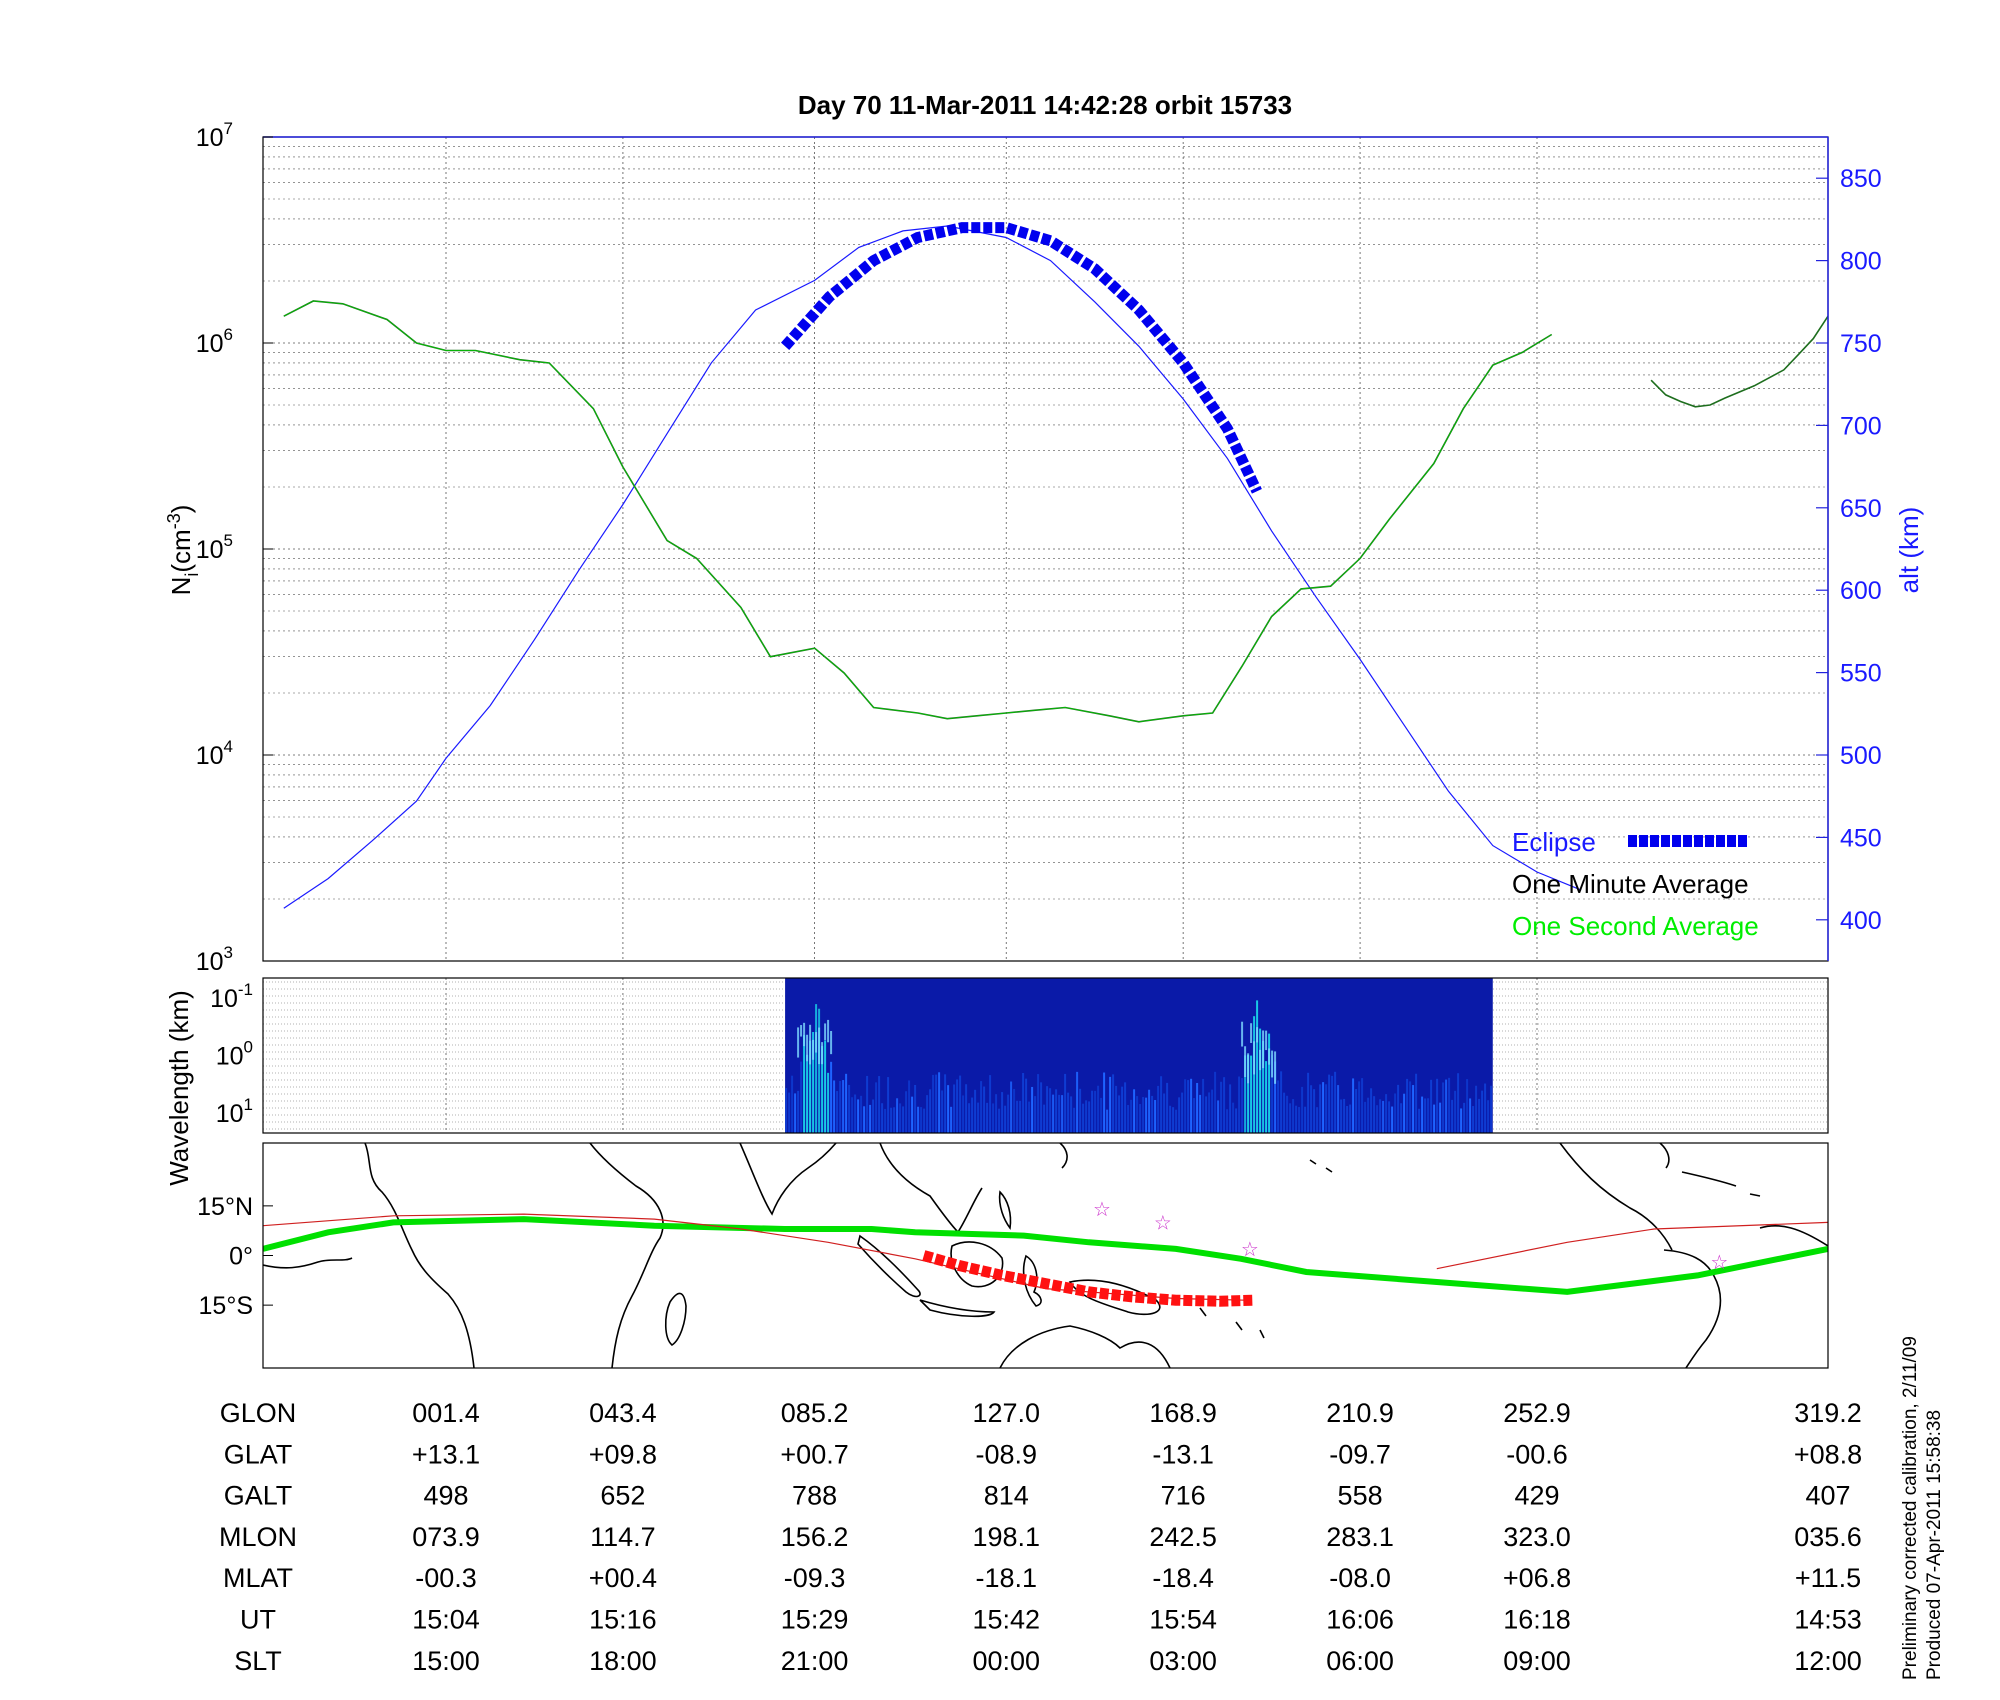 This screenshot has width=2000, height=1700. What do you see at coordinates (1828, 1413) in the screenshot?
I see `table-cell: 319.2` at bounding box center [1828, 1413].